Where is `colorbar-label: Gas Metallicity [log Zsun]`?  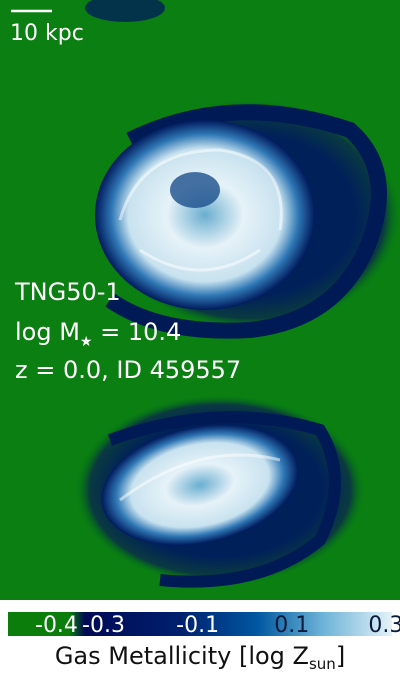 colorbar-label: Gas Metallicity [log Zsun] is located at coordinates (200, 657).